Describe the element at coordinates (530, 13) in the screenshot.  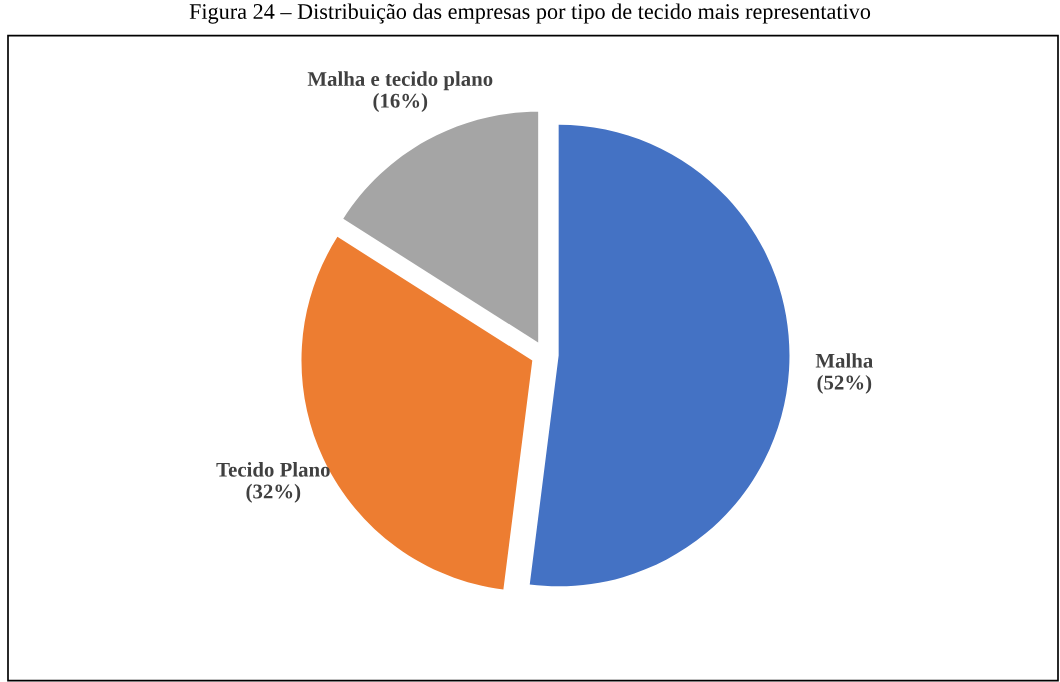
I see `chart-title: Figura 24 – Distribuição das empresas por tipo de tecido mais representativo` at that location.